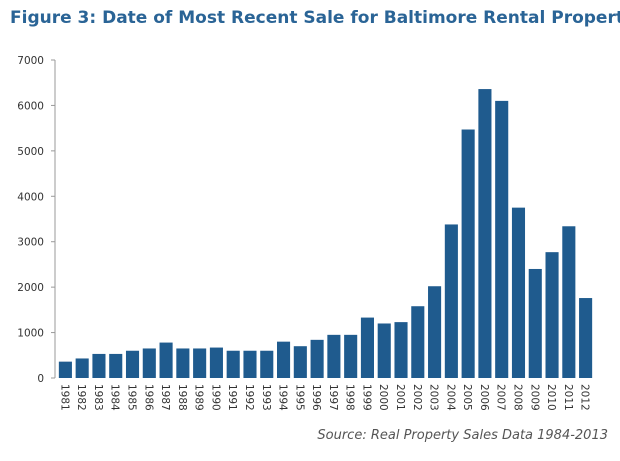  I want to click on y-tick-label: 0, so click(40, 379).